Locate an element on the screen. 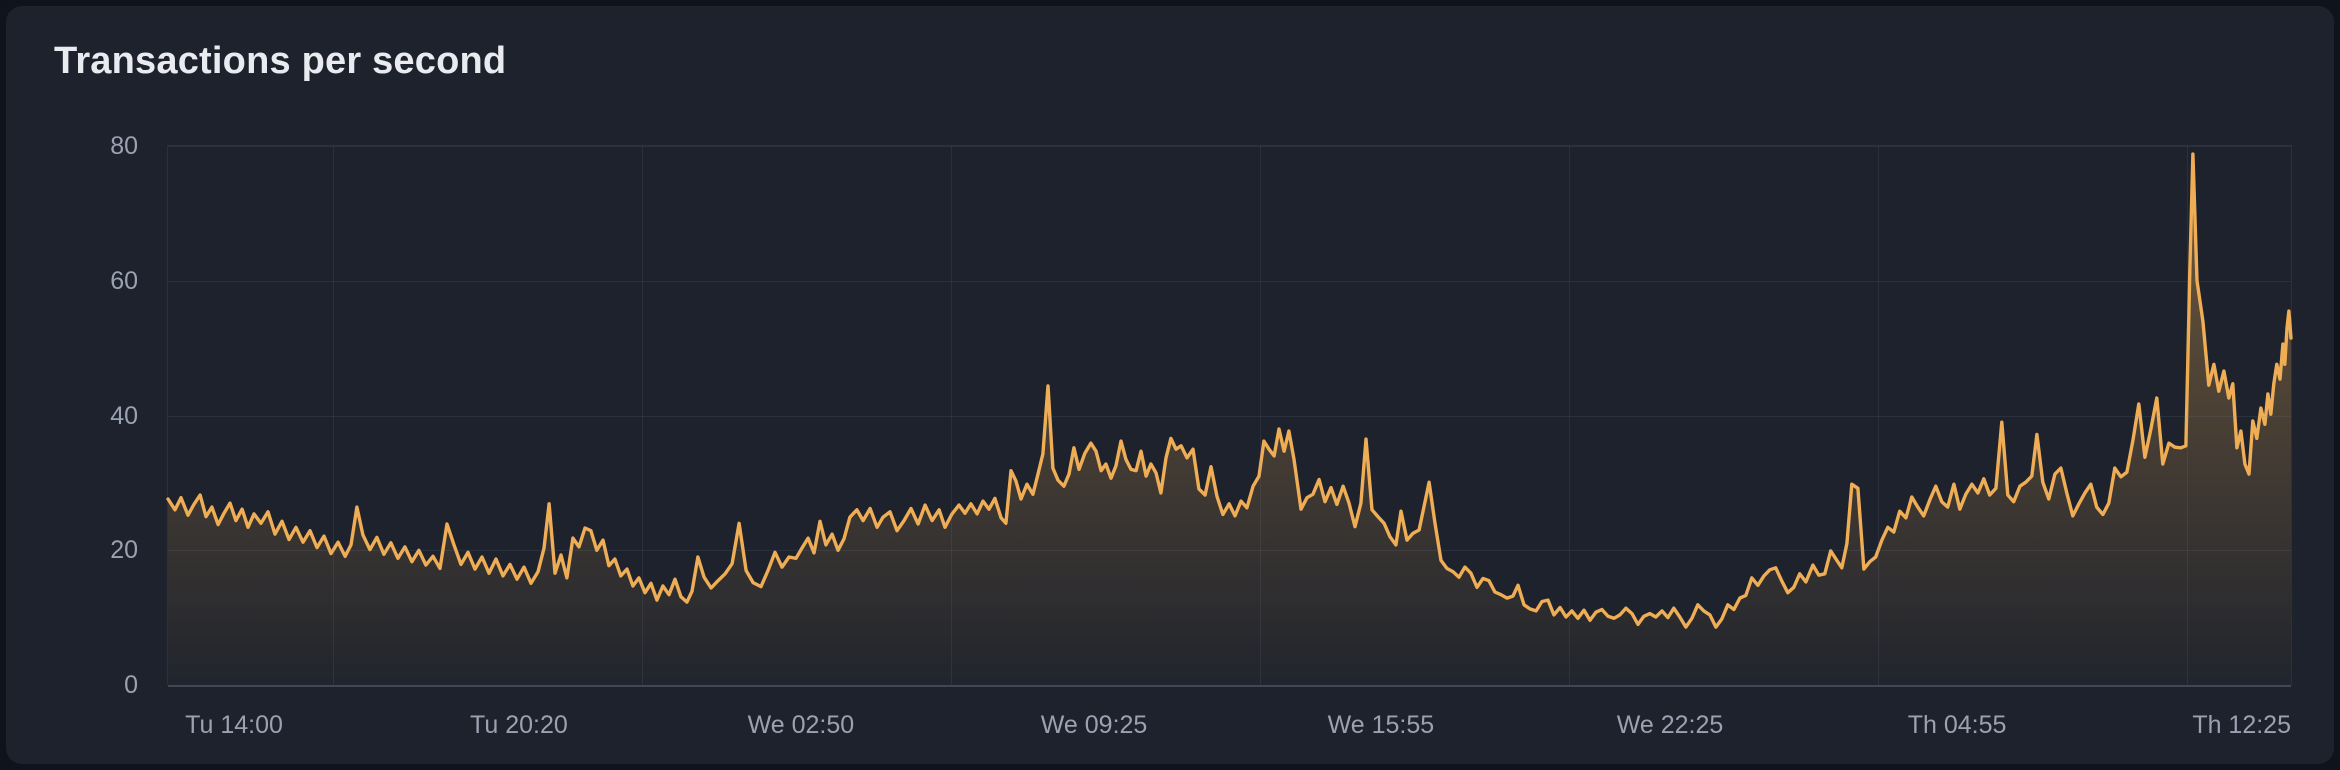  x-tick-label-5: We 22:25 is located at coordinates (1670, 725).